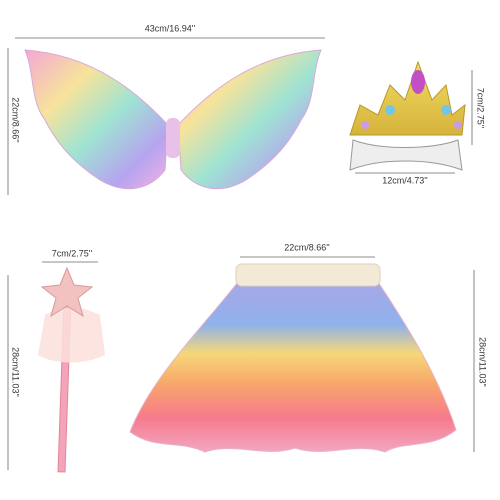 This screenshot has width=500, height=500. I want to click on crown, so click(407, 115).